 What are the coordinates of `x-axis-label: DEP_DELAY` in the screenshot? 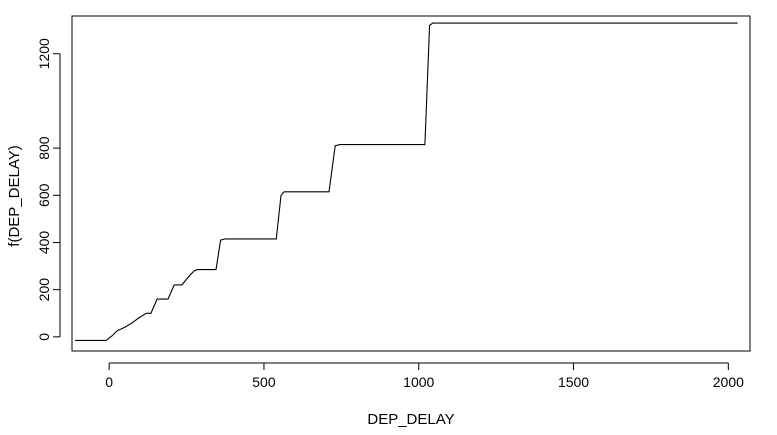 It's located at (410, 419).